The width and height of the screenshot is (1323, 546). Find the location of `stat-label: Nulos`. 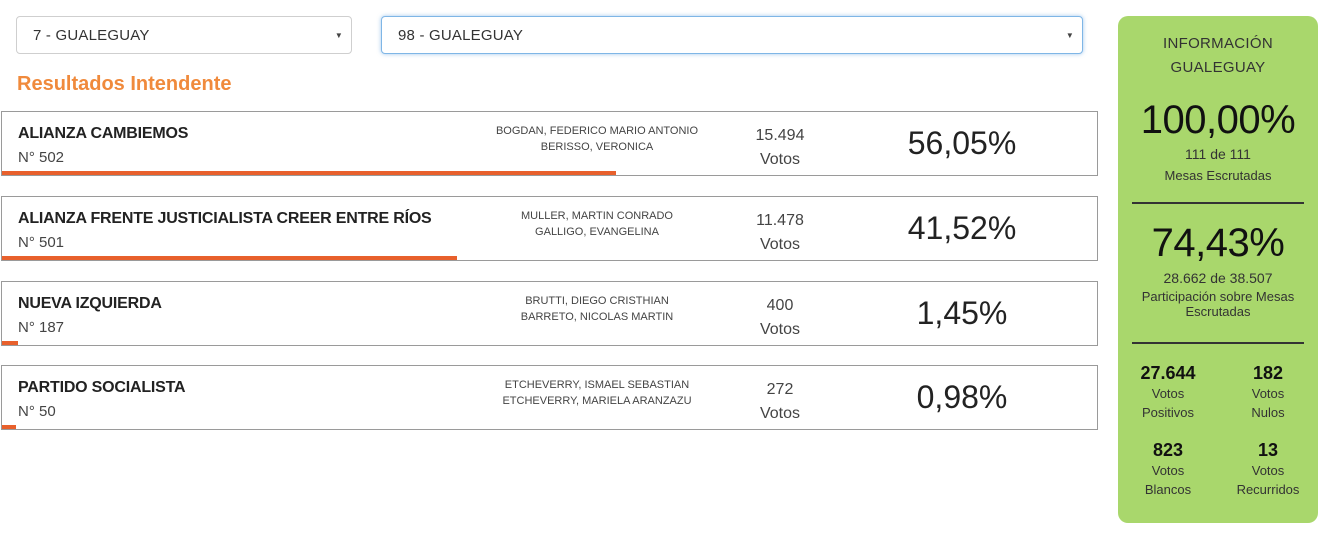

stat-label: Nulos is located at coordinates (1268, 412).